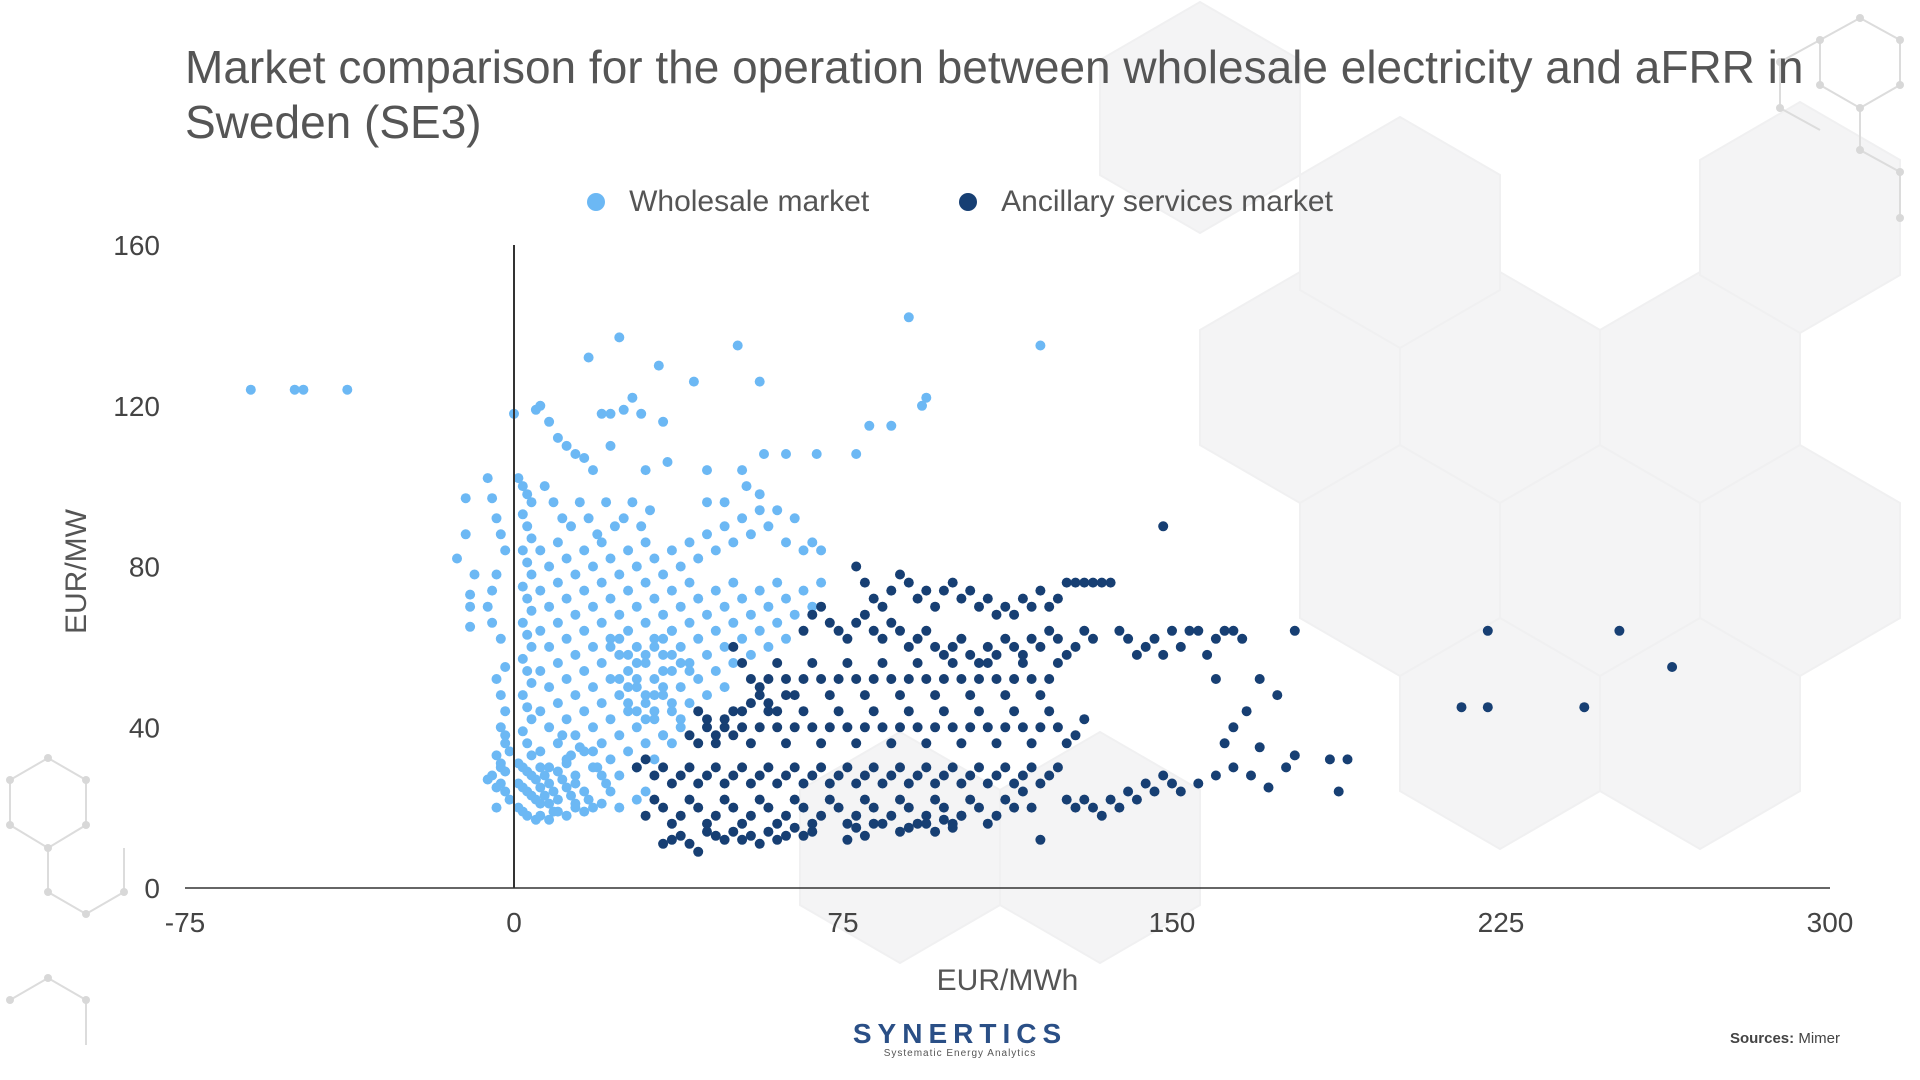 This screenshot has height=1080, width=1920. I want to click on y-tick-label-2: 80, so click(144, 567).